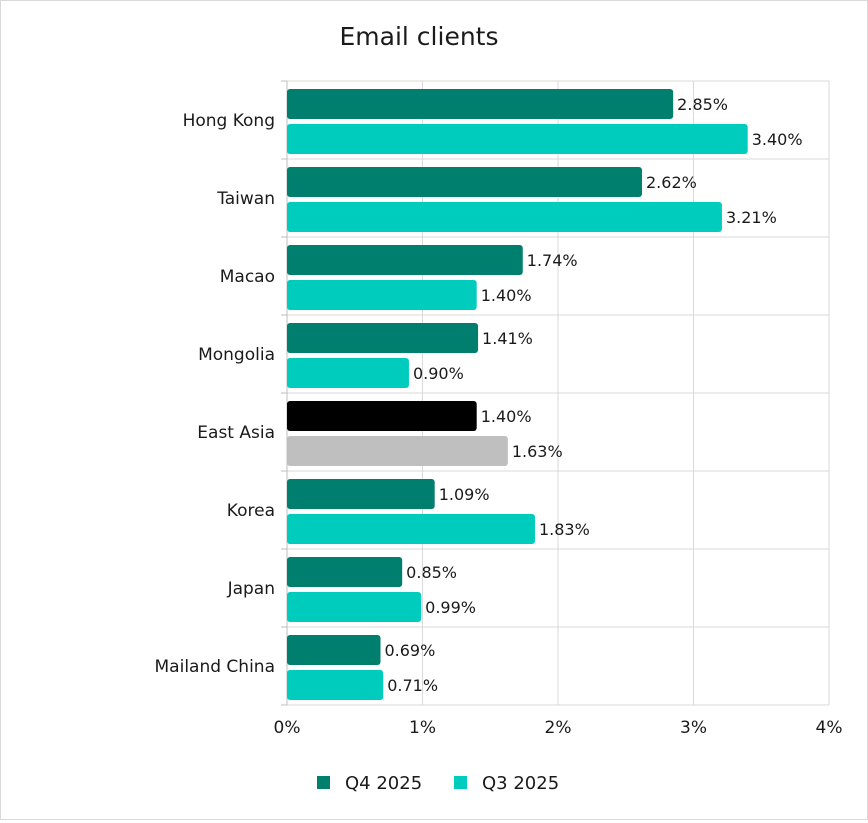 The height and width of the screenshot is (823, 868). Describe the element at coordinates (564, 529) in the screenshot. I see `data-label: 1.83%` at that location.